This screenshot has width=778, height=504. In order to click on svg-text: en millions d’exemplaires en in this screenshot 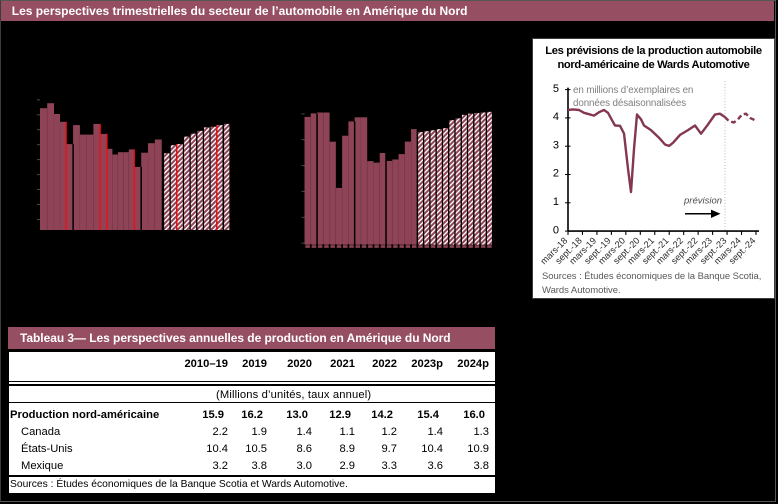, I will do `click(633, 90)`.